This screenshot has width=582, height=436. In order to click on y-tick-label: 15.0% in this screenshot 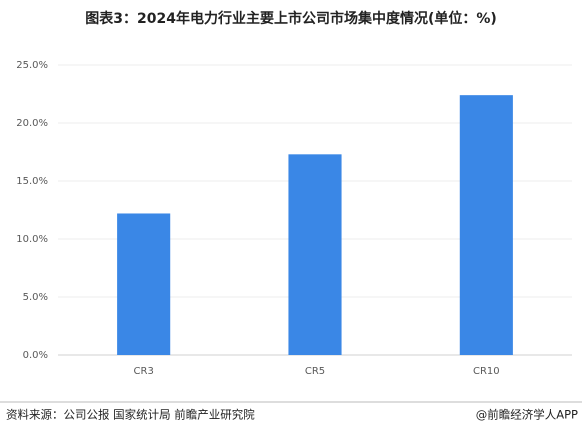, I will do `click(32, 181)`.